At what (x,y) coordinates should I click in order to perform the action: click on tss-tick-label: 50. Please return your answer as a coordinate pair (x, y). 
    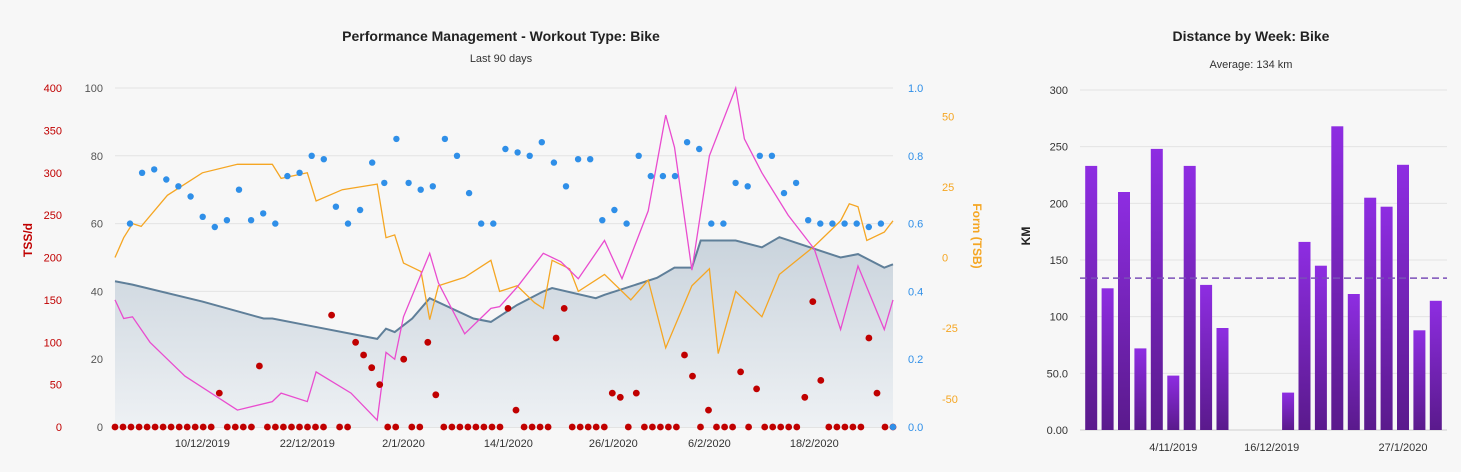
    Looking at the image, I should click on (56, 386).